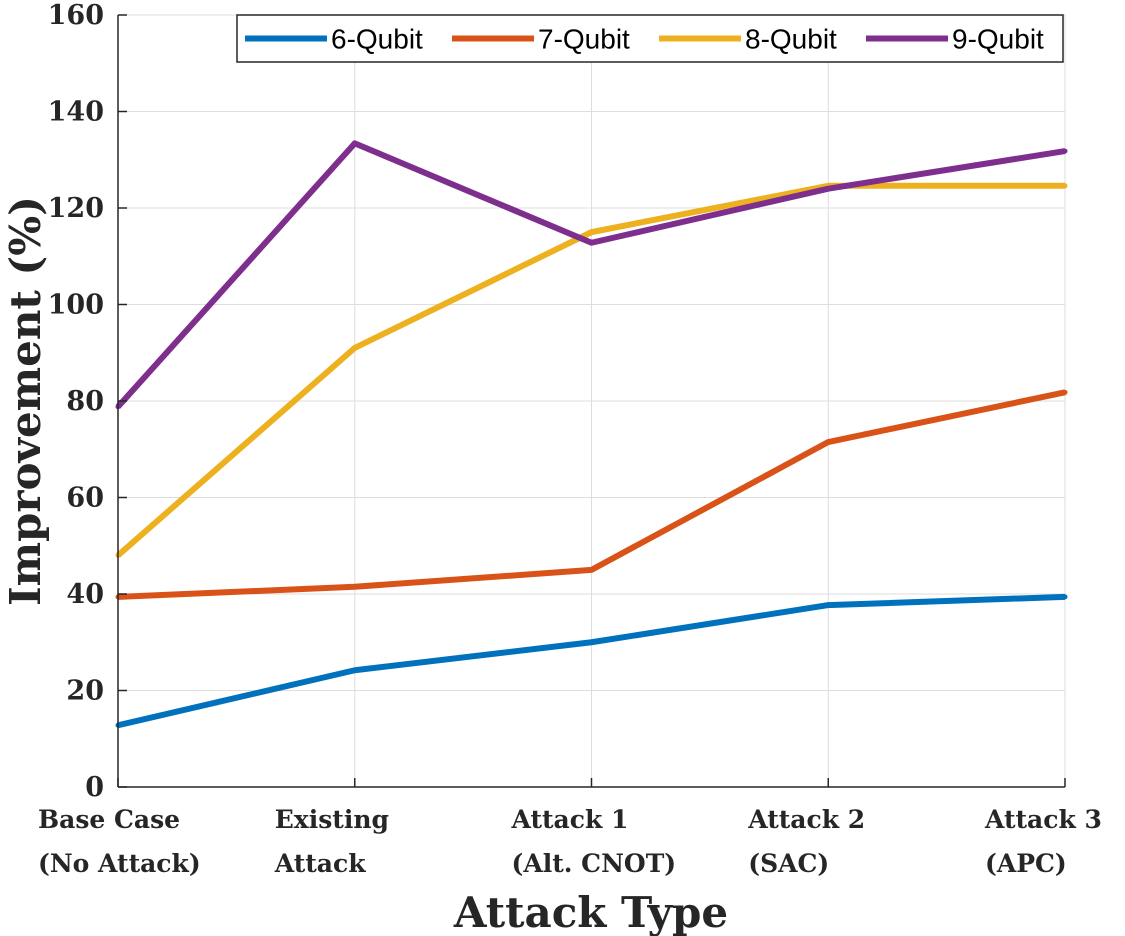 This screenshot has width=1125, height=936. What do you see at coordinates (320, 863) in the screenshot?
I see `x-tick-label: Attack` at bounding box center [320, 863].